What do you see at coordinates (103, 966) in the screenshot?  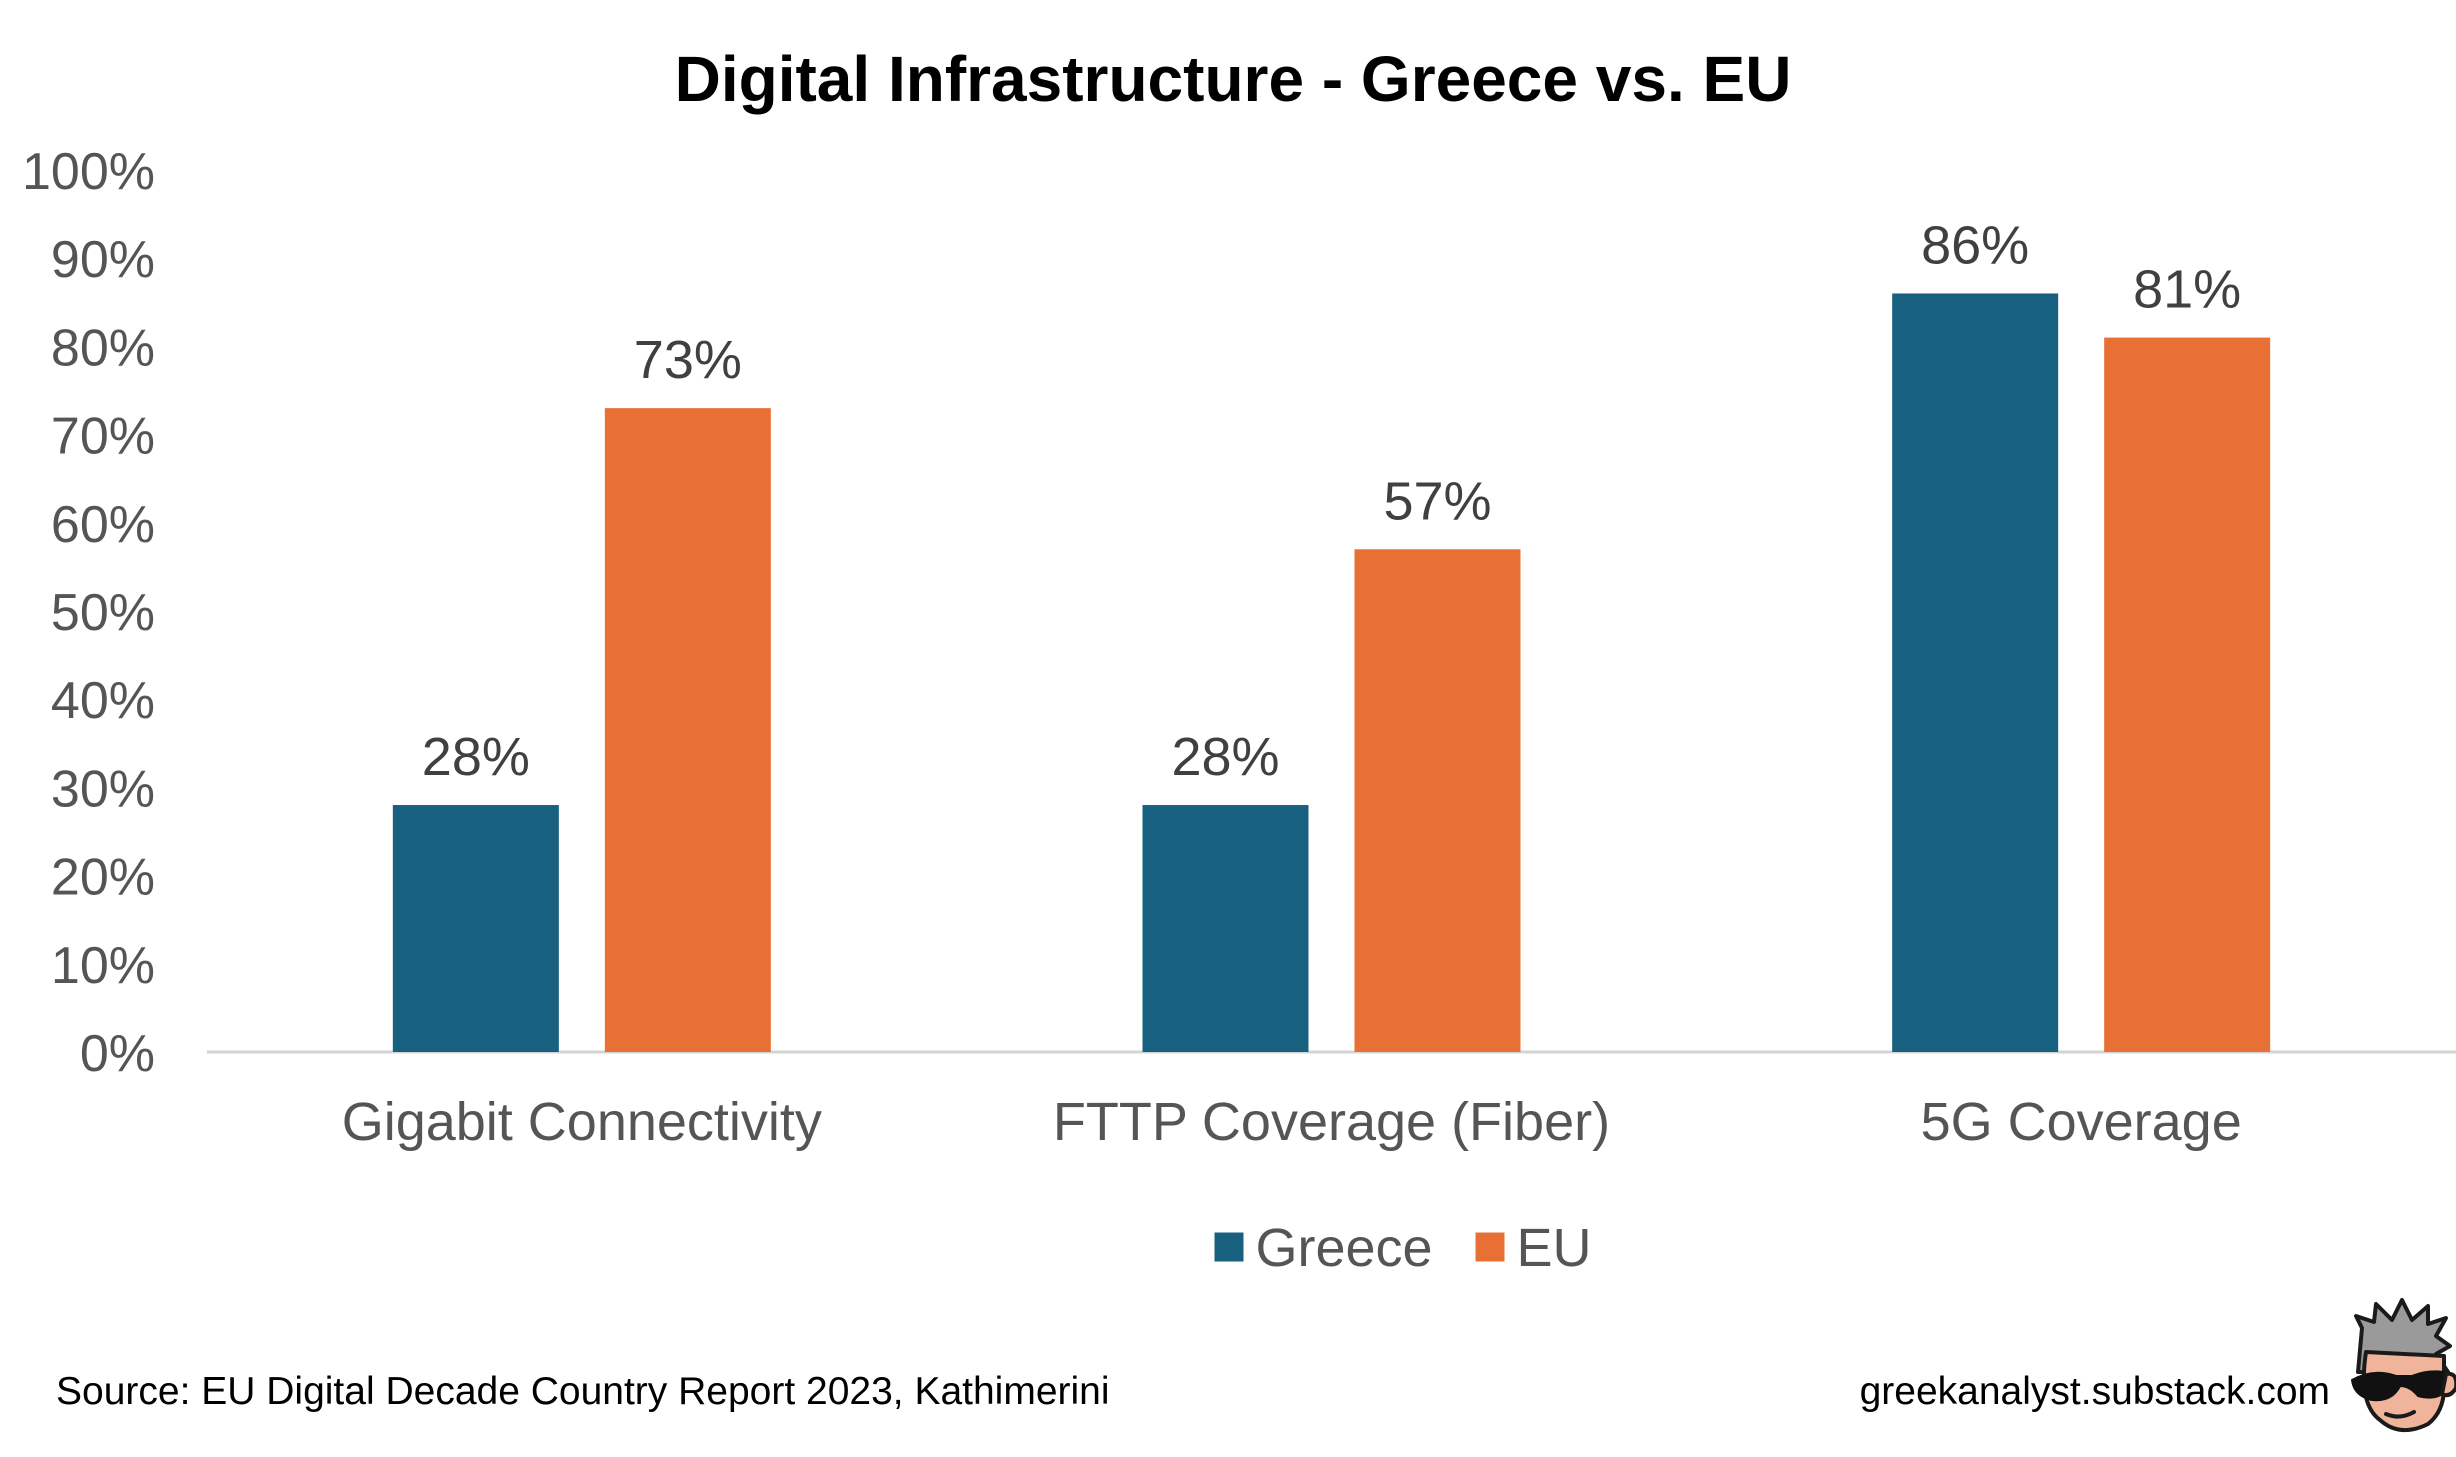 I see `y-tick-label: 10%` at bounding box center [103, 966].